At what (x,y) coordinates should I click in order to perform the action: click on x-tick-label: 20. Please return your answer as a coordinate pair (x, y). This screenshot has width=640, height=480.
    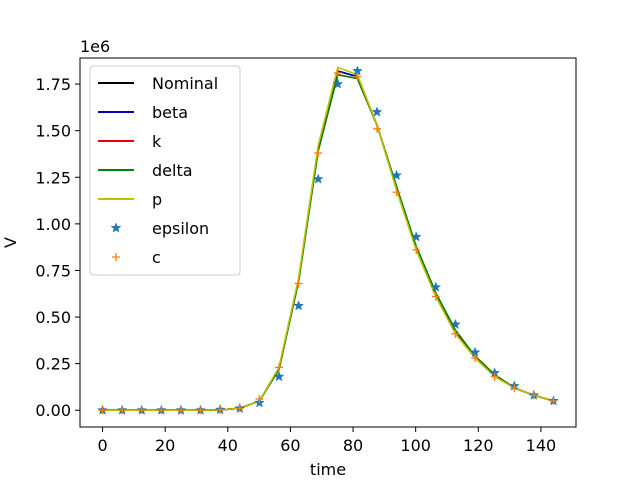
    Looking at the image, I should click on (165, 445).